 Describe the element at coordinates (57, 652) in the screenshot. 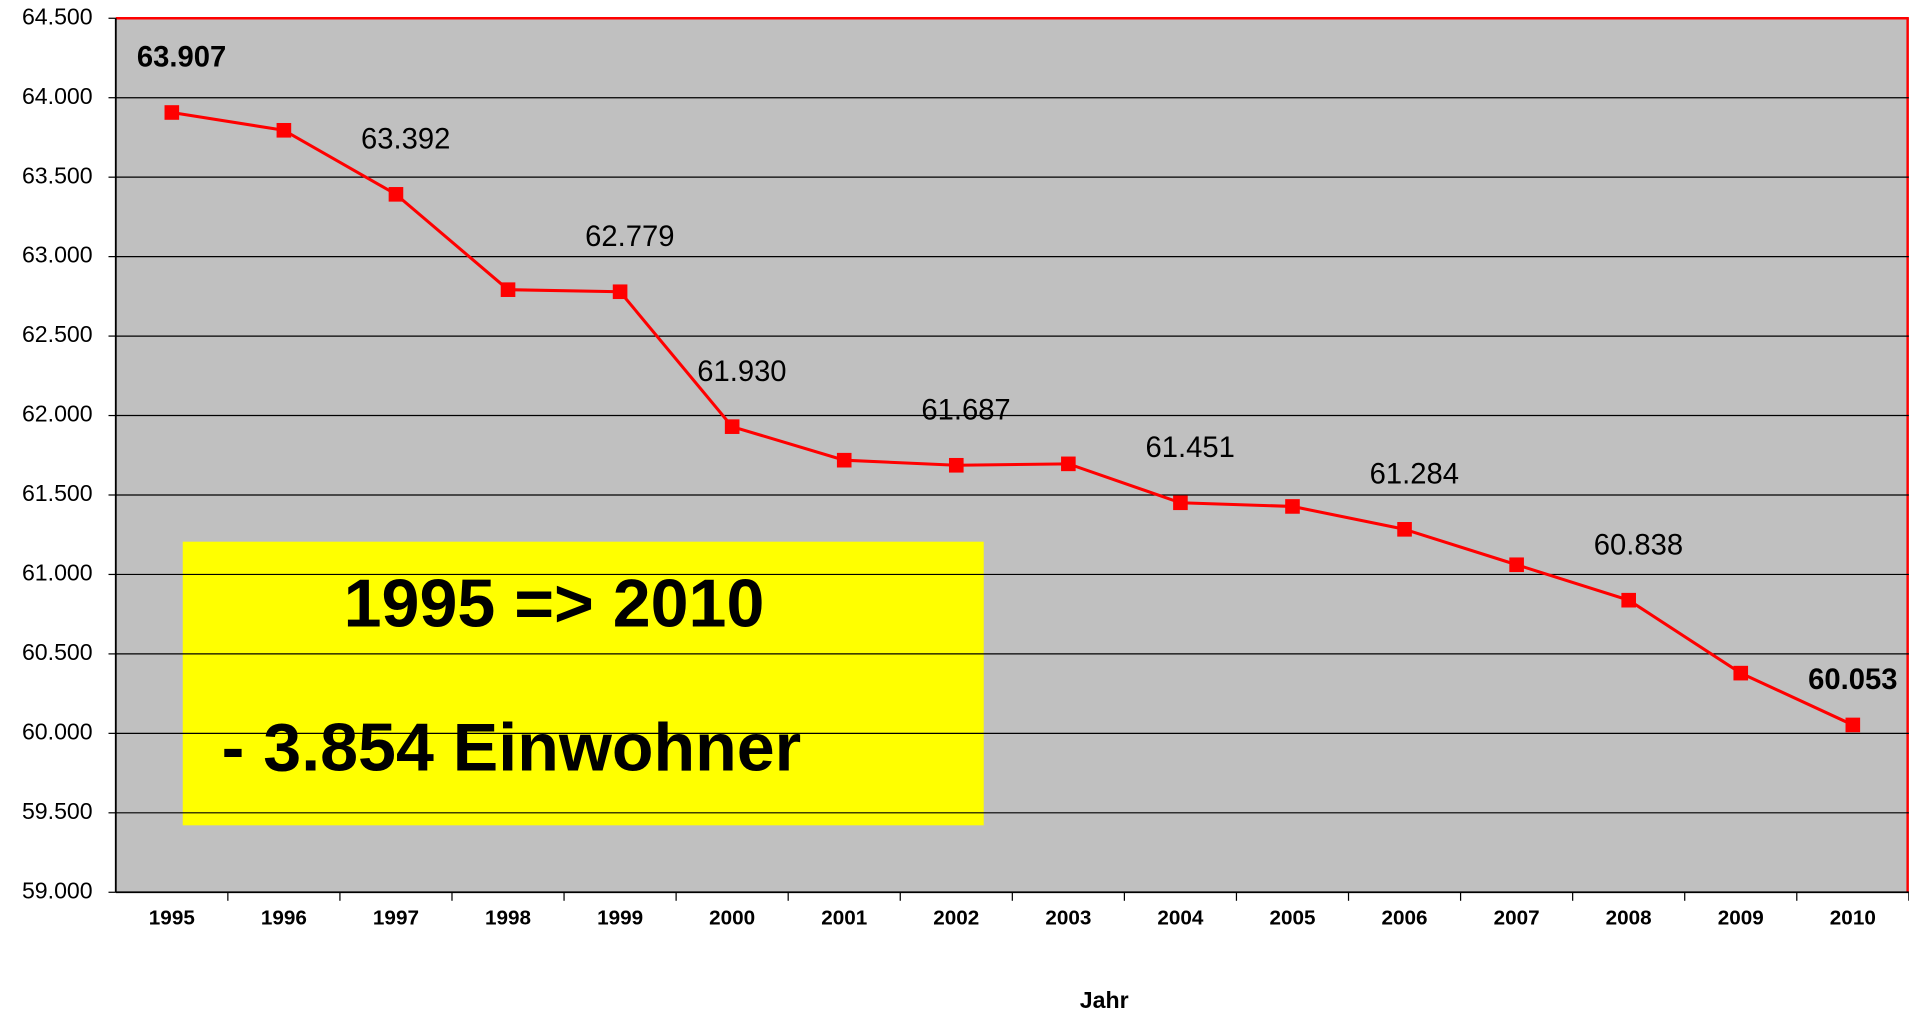

I see `y-tick-label: 60.500` at that location.